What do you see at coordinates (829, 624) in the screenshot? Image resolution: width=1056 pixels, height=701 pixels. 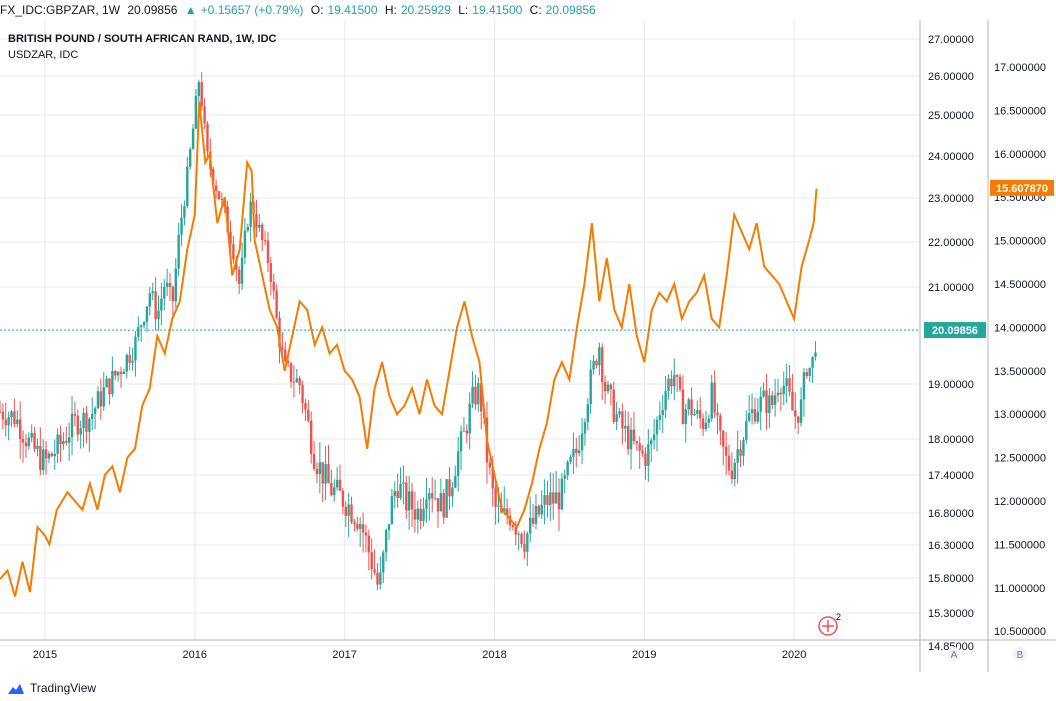 I see `economic-event-flag-icon: 2` at bounding box center [829, 624].